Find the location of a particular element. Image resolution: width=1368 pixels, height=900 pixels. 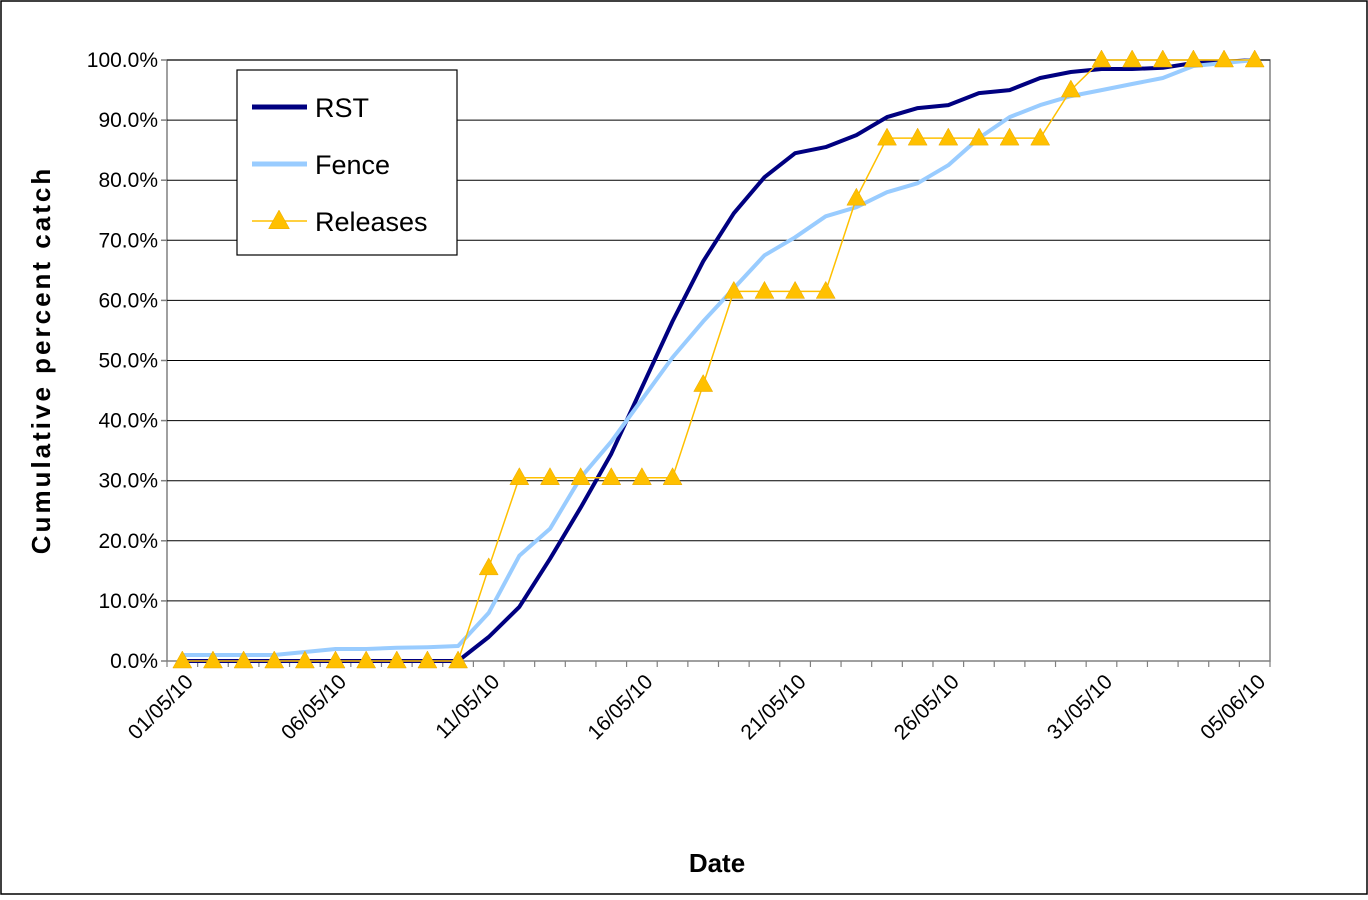

y-tick-label: 80.0% is located at coordinates (128, 180).